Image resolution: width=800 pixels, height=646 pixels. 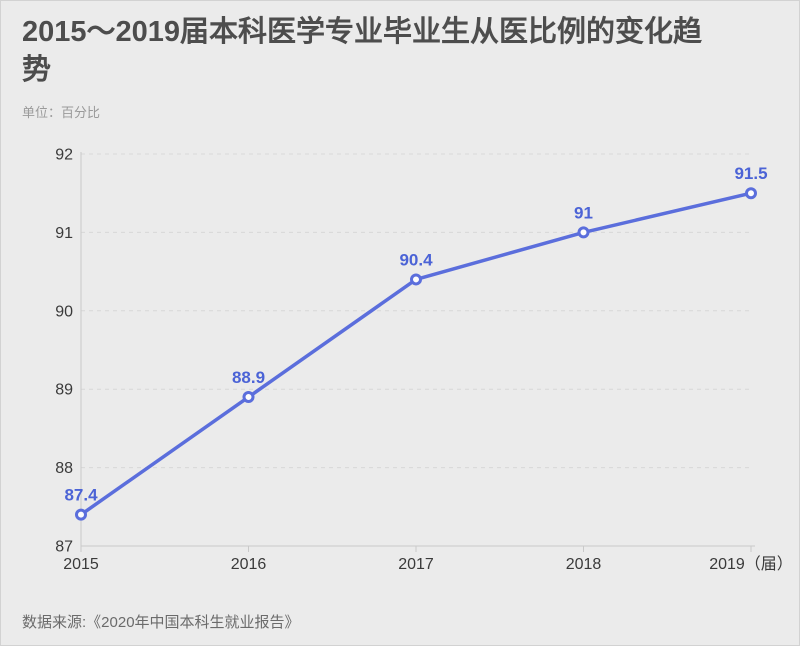 What do you see at coordinates (64, 547) in the screenshot?
I see `y-axis-tick-label: 87` at bounding box center [64, 547].